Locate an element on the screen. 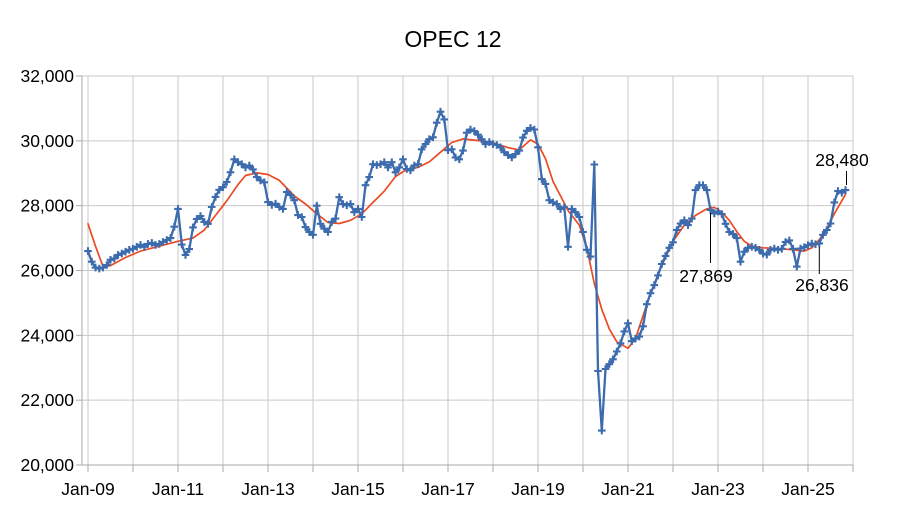 The height and width of the screenshot is (510, 907). x-axis-label: Jan-21 is located at coordinates (628, 489).